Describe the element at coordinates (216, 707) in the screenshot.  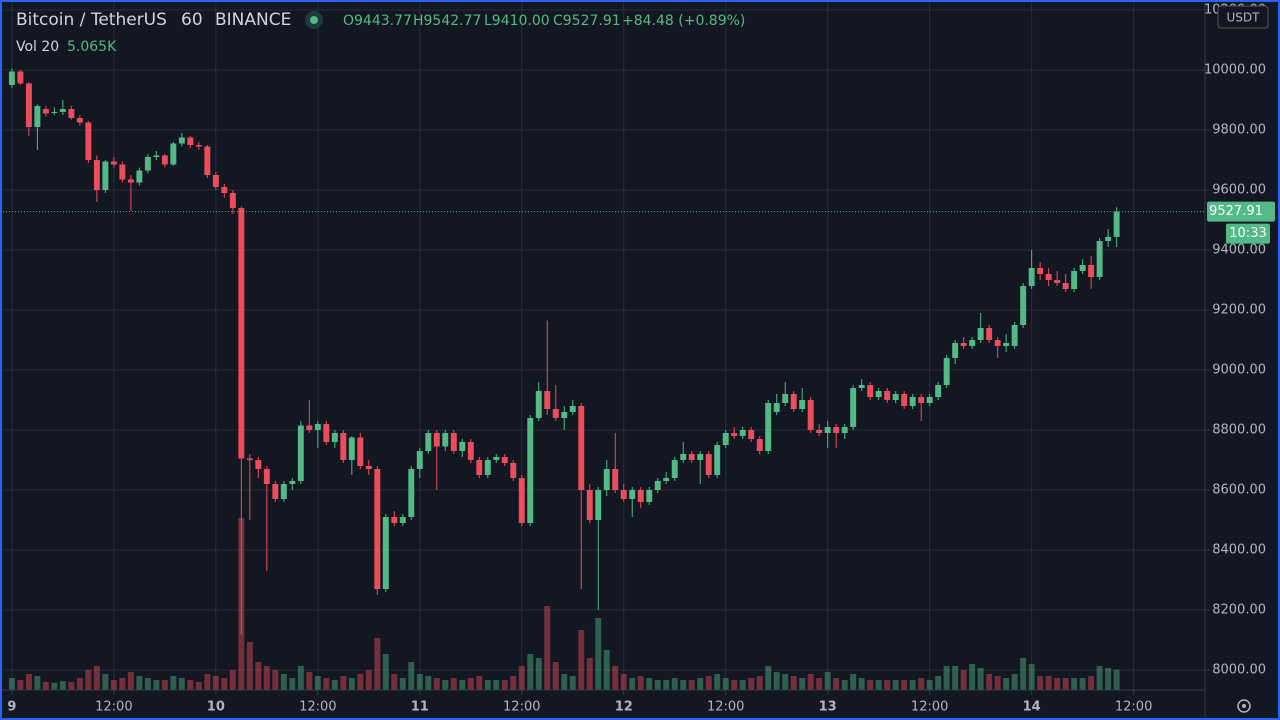
I see `x-tick-label: 10` at that location.